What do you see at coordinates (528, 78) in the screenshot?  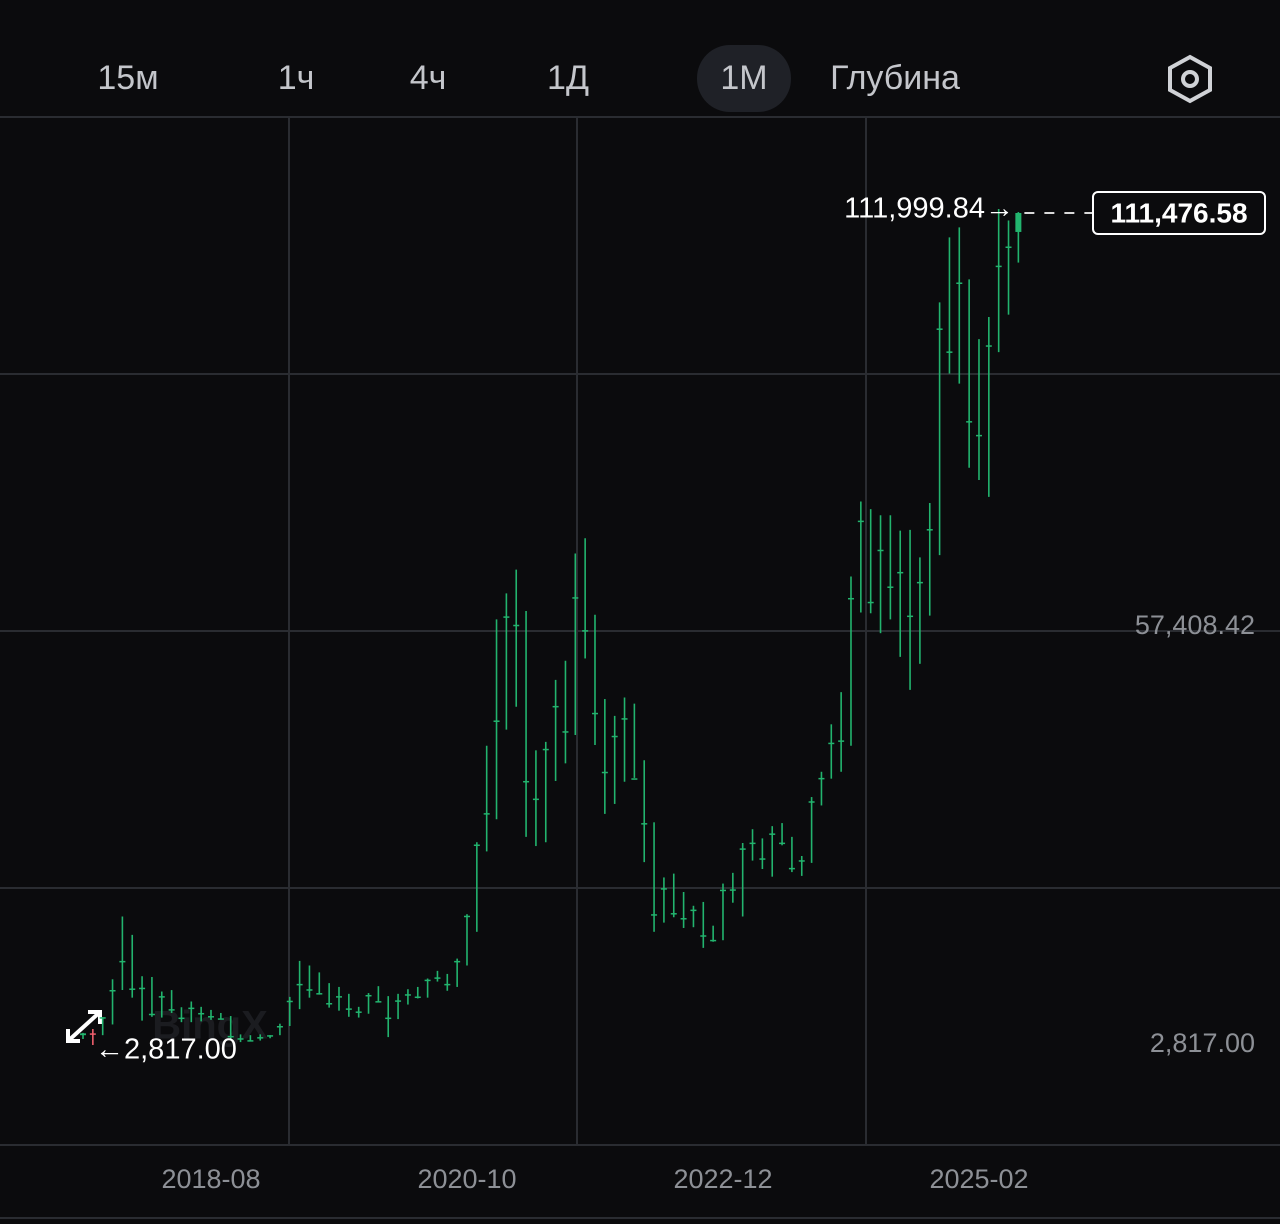 I see `timeframe-tabs: 15м 1ч 4ч 1Д 1М Глубина` at bounding box center [528, 78].